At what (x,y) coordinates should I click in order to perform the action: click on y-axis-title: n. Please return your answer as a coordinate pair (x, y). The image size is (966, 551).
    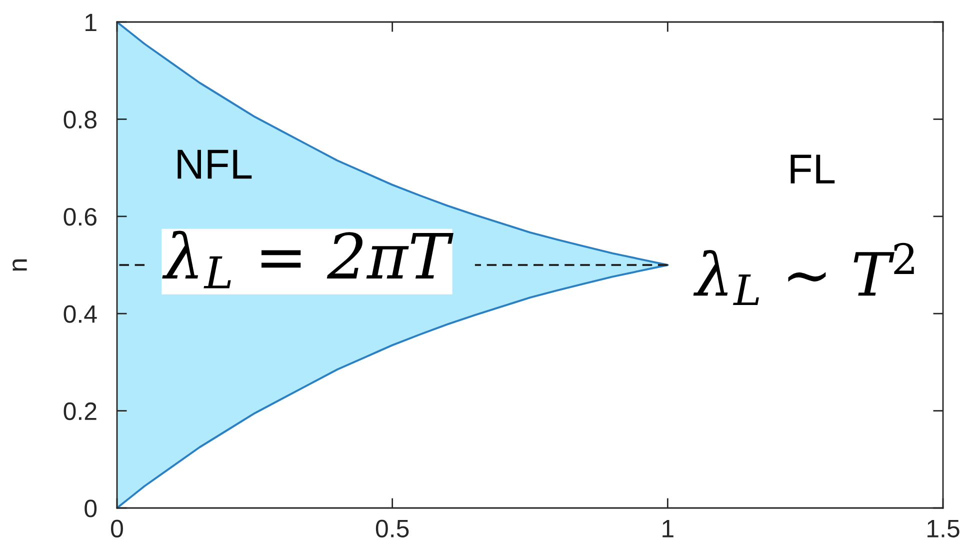
    Looking at the image, I should click on (19, 265).